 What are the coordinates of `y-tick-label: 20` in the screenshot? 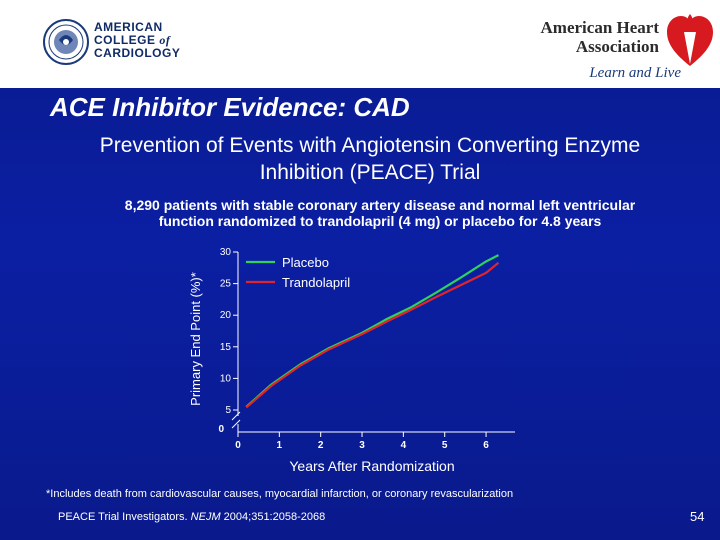 It's located at (226, 315).